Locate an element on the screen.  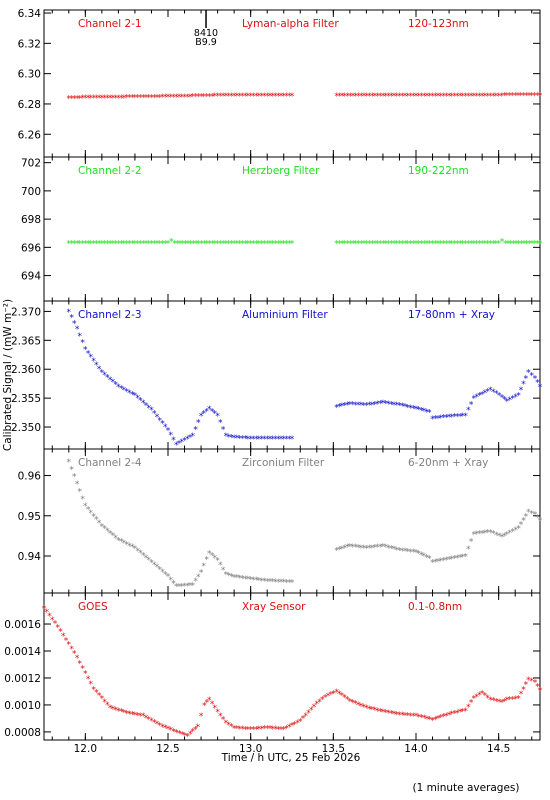
y-tick-label: 2.350 is located at coordinates (26, 428).